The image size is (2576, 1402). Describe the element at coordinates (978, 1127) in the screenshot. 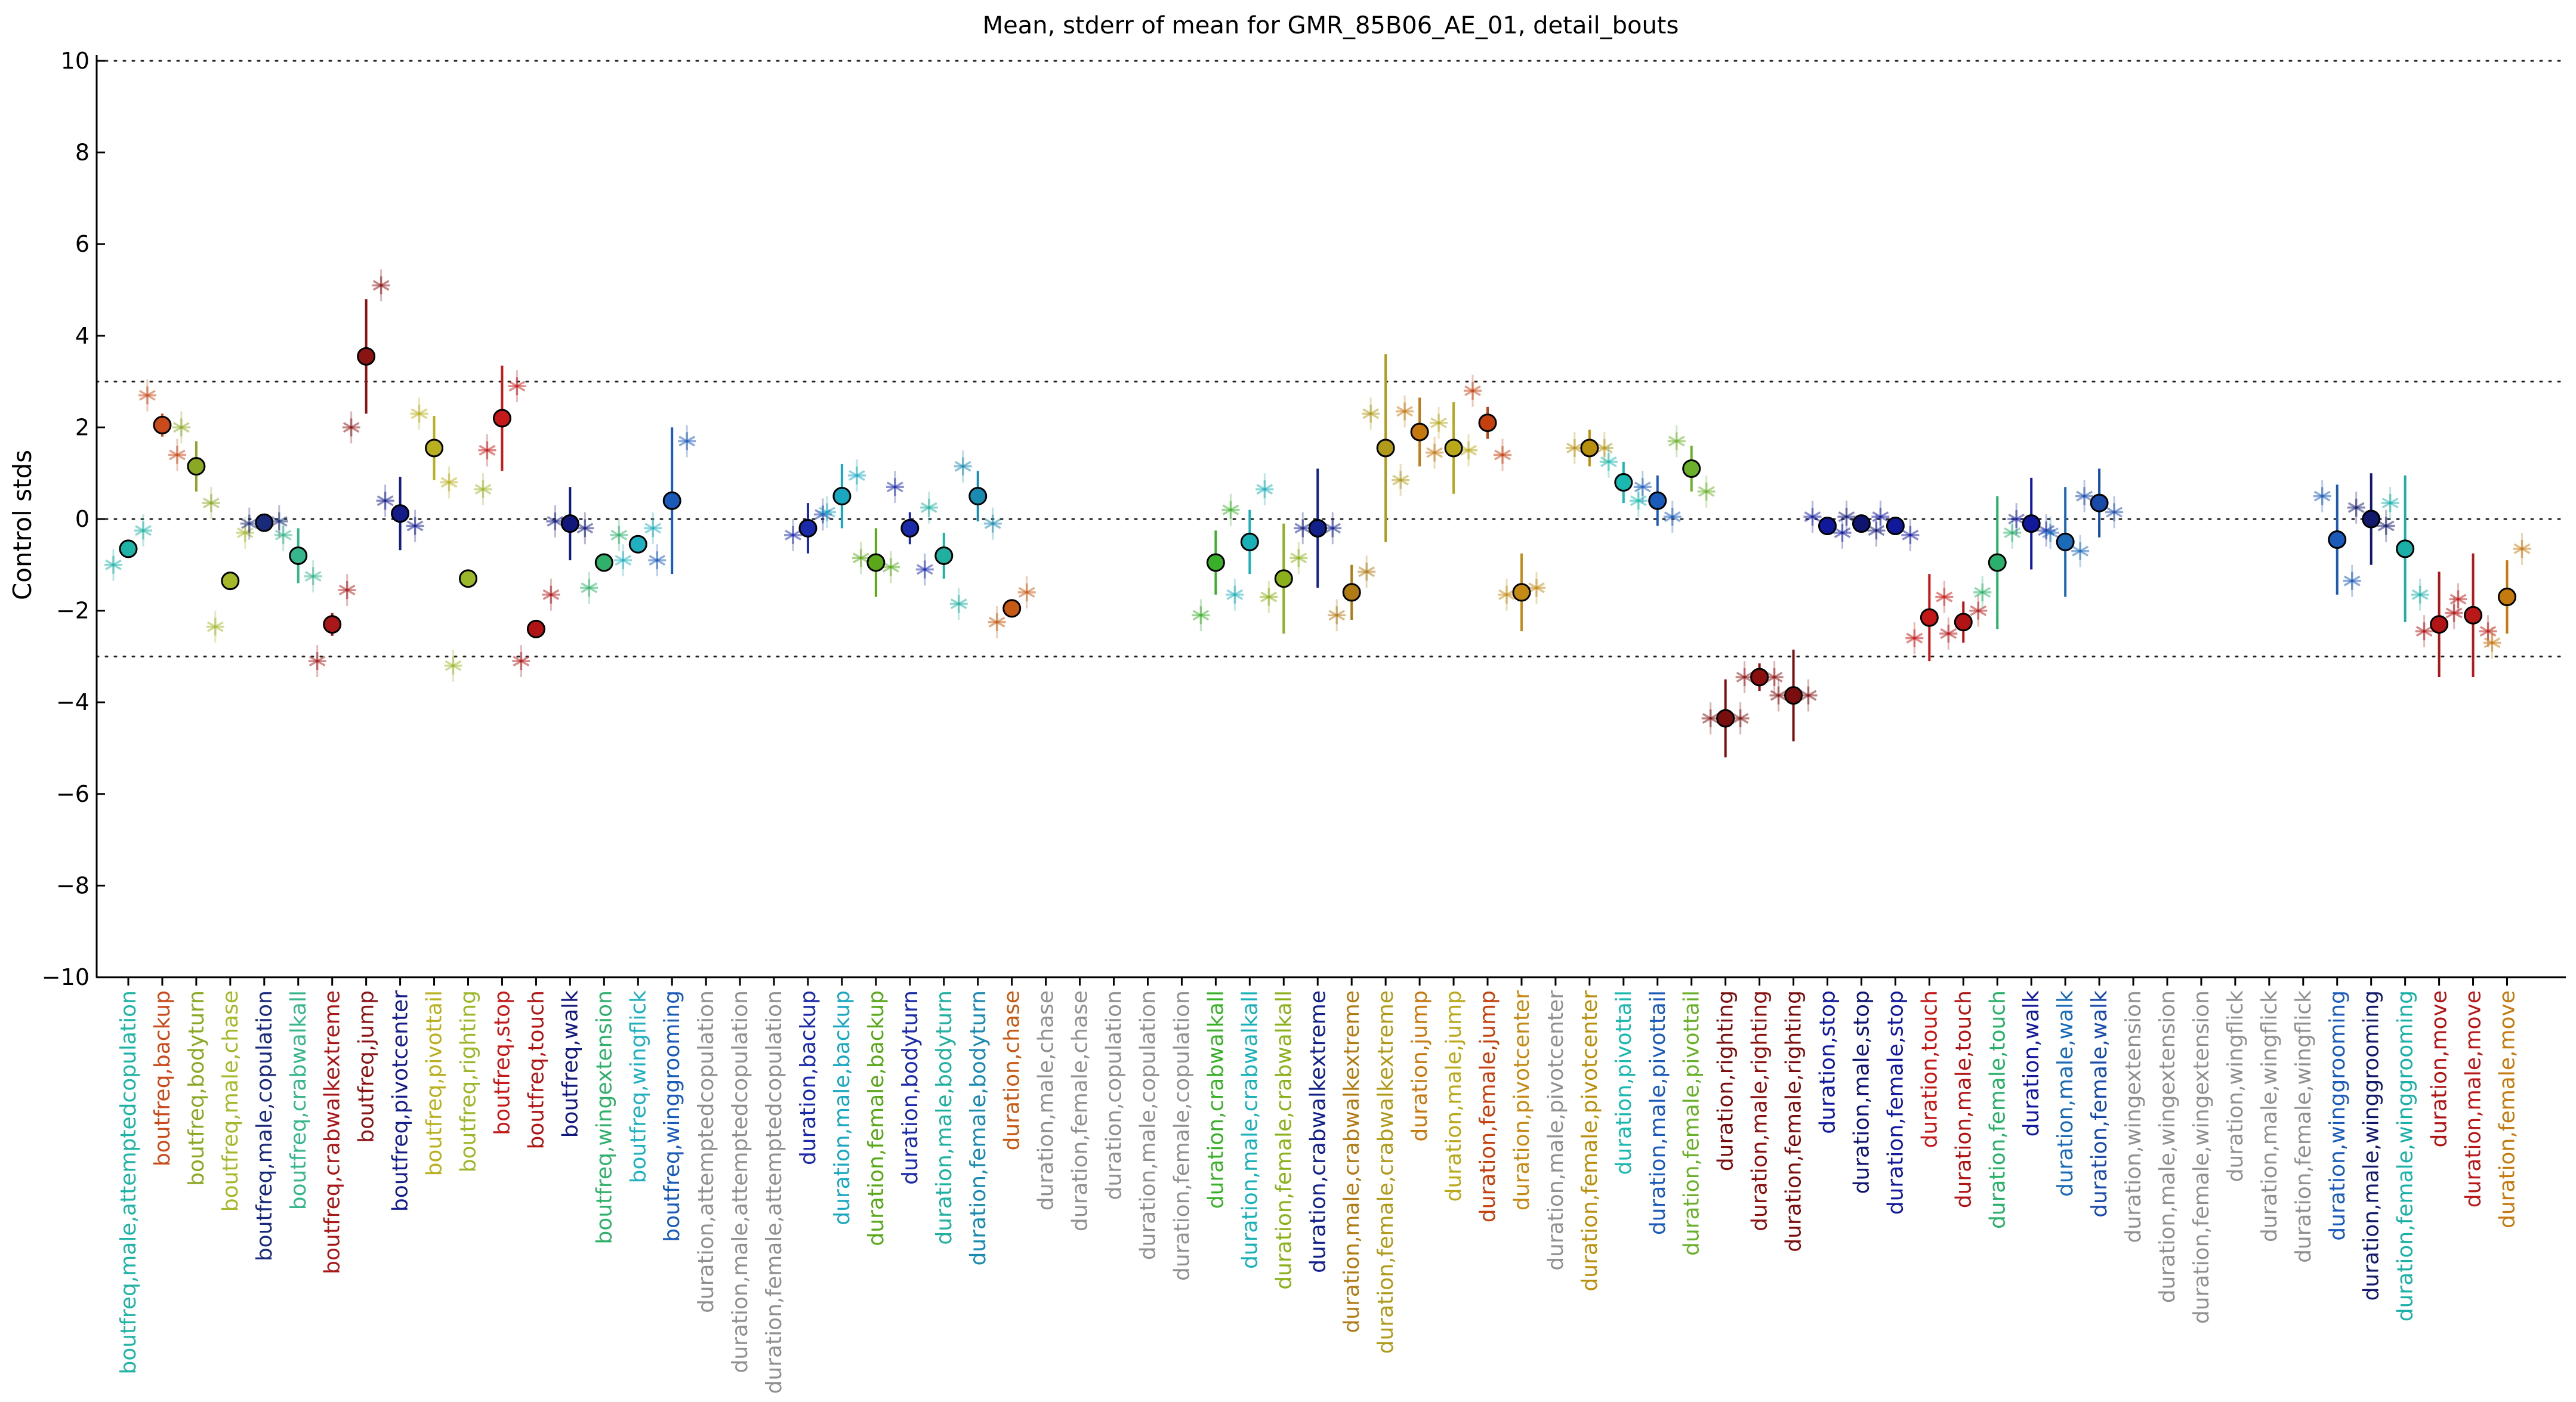

I see `category-label: duration,female,bodyturn` at that location.